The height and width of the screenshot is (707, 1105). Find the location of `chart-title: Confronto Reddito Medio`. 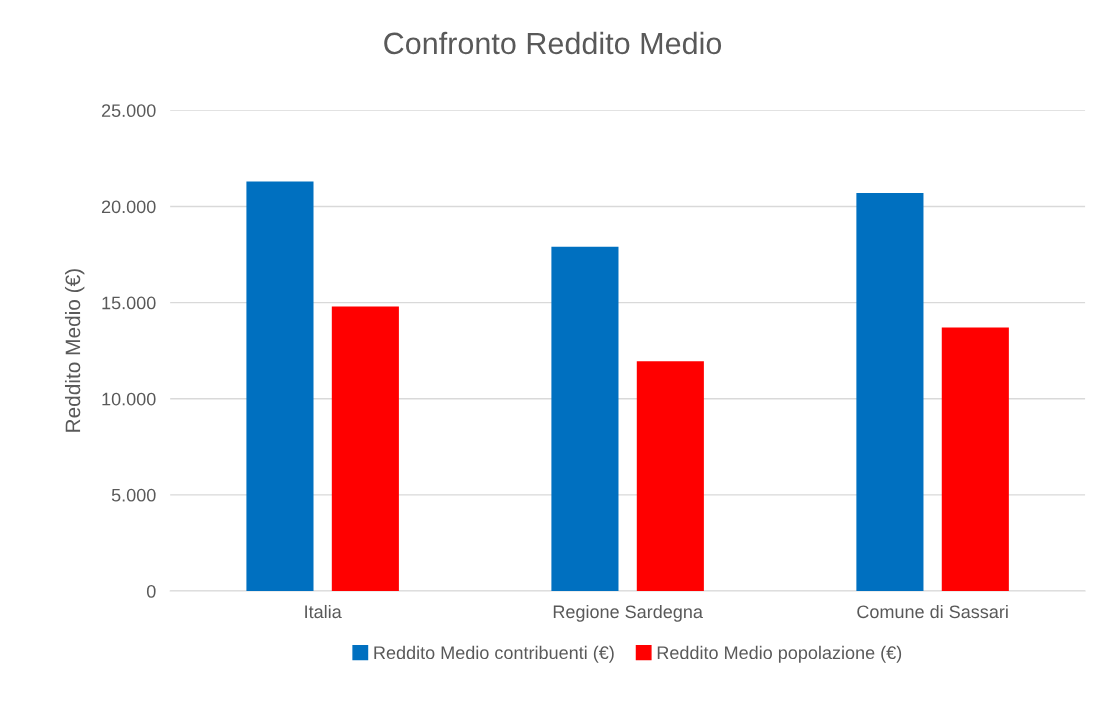

chart-title: Confronto Reddito Medio is located at coordinates (553, 43).